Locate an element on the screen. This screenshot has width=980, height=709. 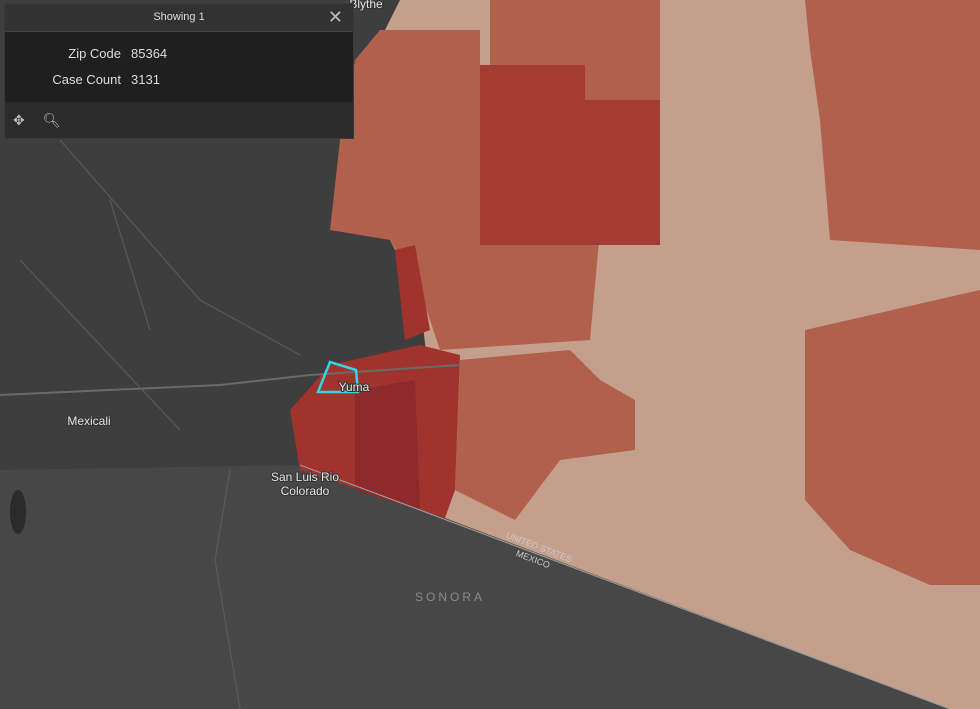
field-label: Case Count is located at coordinates (86, 79).